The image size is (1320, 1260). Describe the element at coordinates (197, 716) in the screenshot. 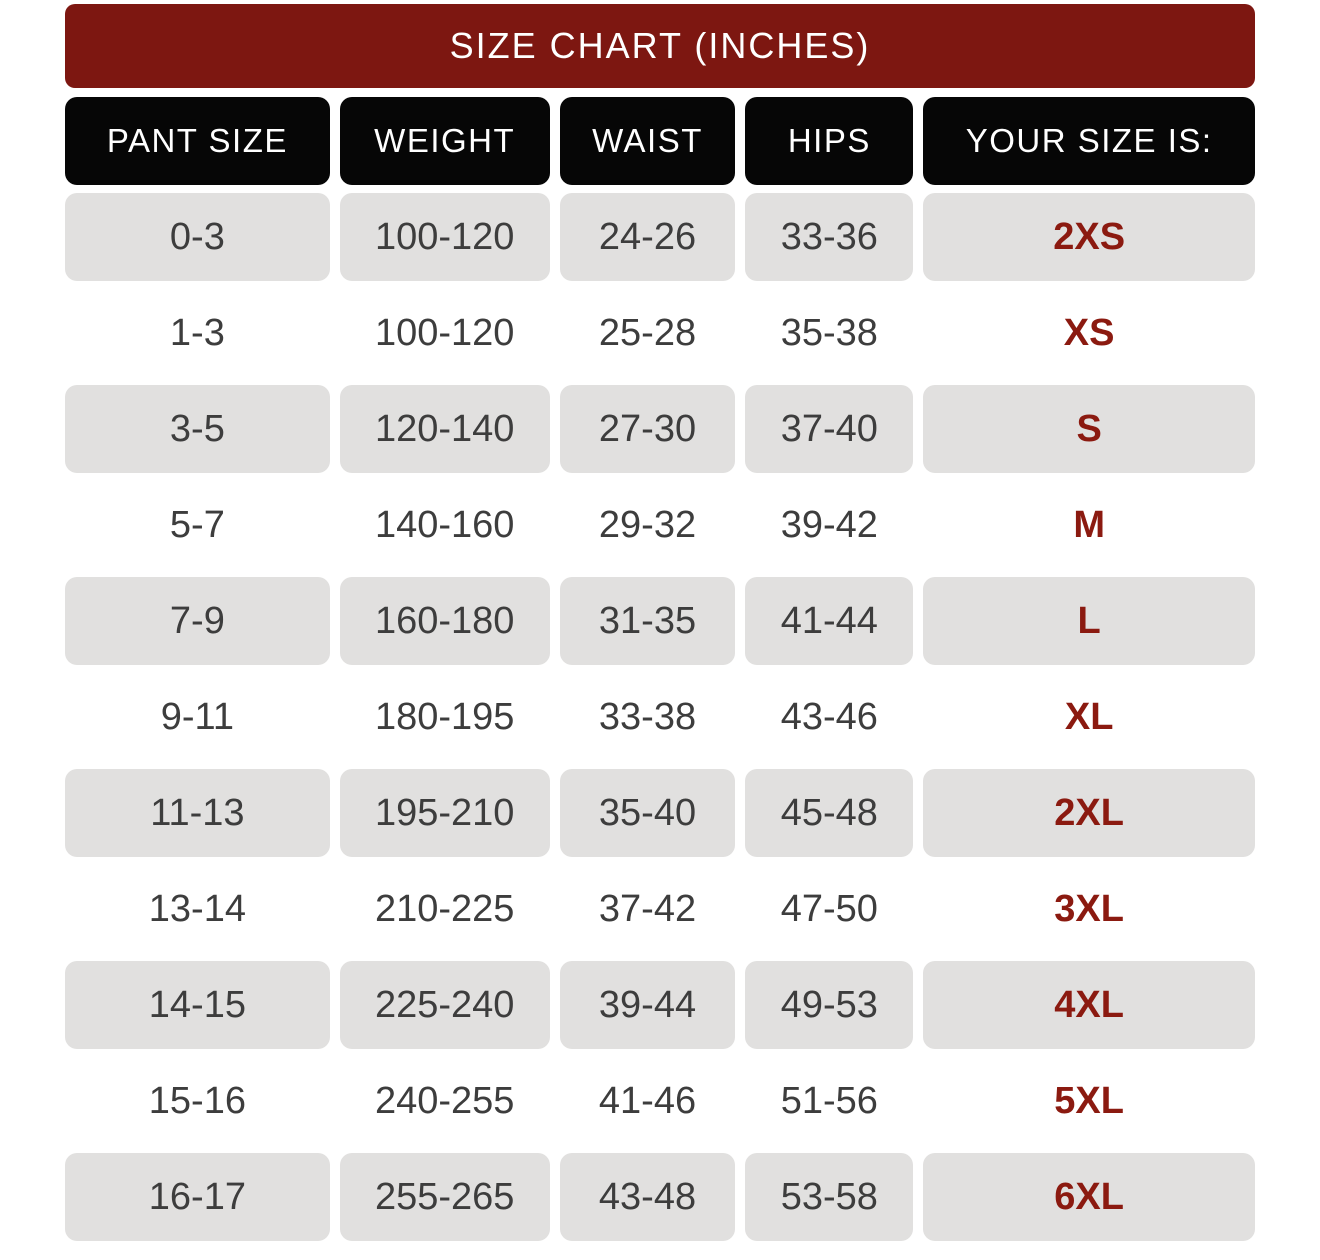

I see `pant-size-cell: 9-11` at that location.